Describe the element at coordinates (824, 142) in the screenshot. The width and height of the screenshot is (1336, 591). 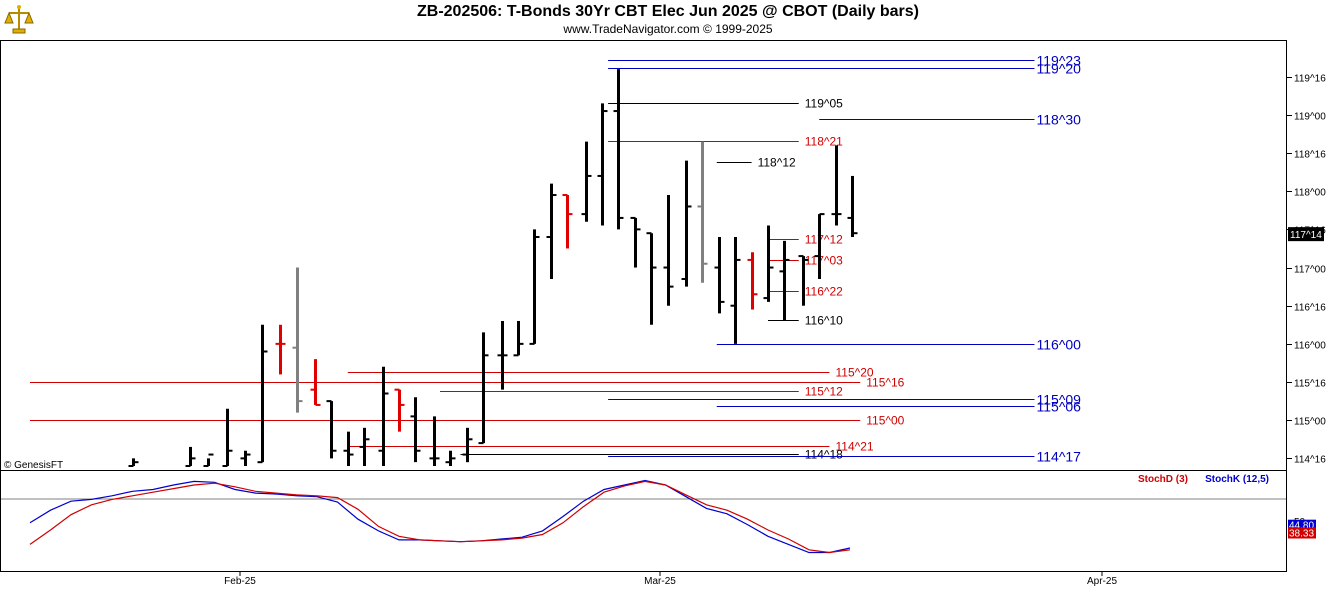
I see `level-label: 118^21` at that location.